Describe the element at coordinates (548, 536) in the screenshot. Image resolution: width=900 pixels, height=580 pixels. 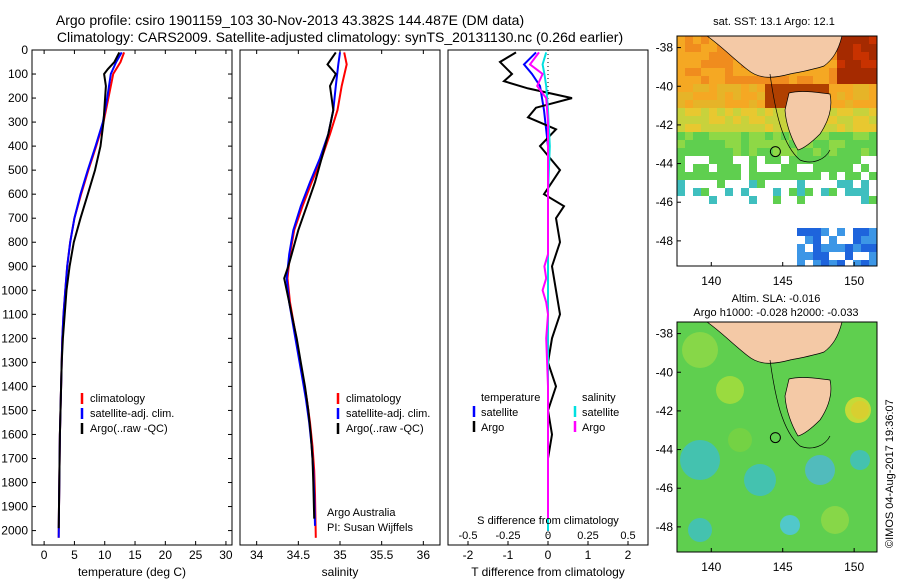
I see `s-tick-label: 0` at that location.